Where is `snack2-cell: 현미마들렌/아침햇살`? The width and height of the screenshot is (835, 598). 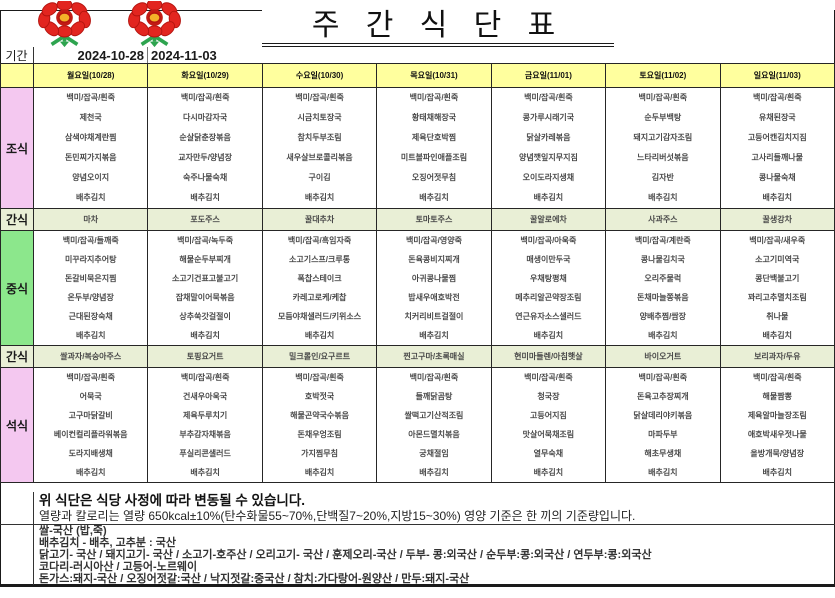
snack2-cell: 현미마들렌/아침햇살 is located at coordinates (548, 356).